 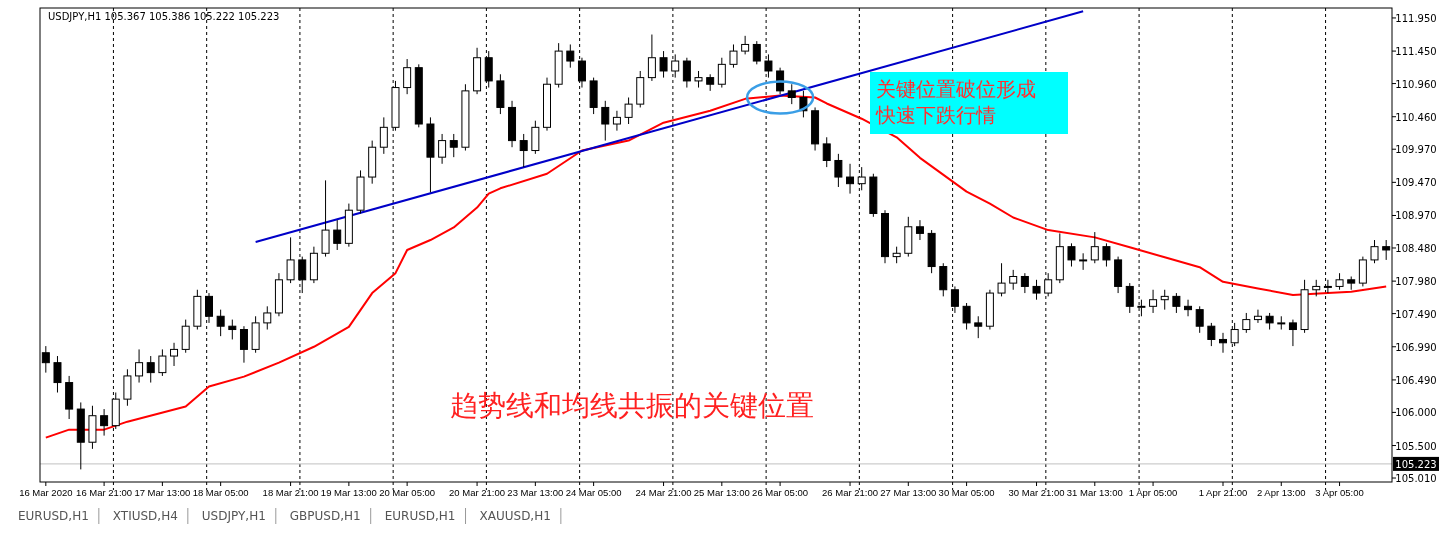 I want to click on x-tick-label: 17 Mar 13:00, so click(x=162, y=492).